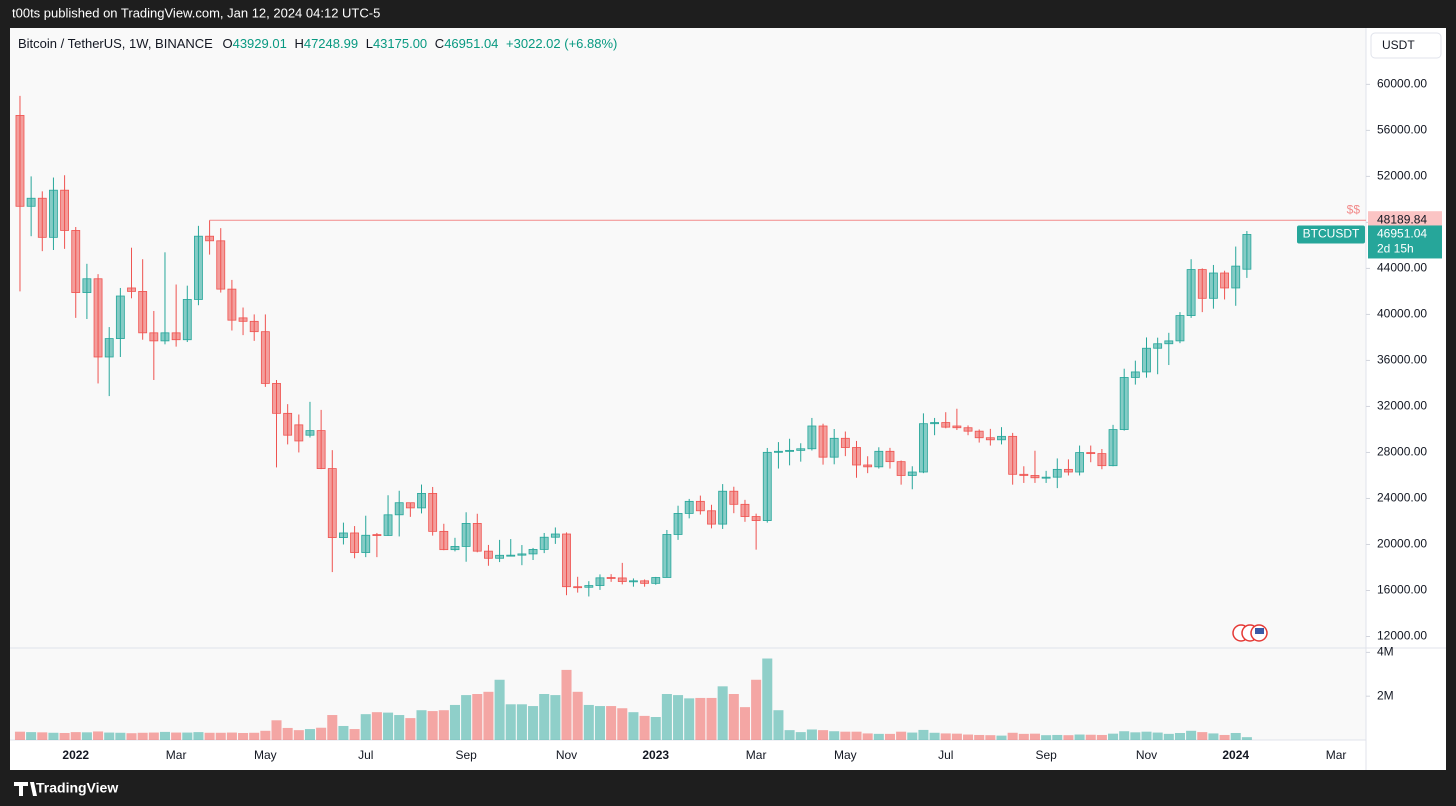  What do you see at coordinates (1235, 755) in the screenshot?
I see `x-tick-label: 2024` at bounding box center [1235, 755].